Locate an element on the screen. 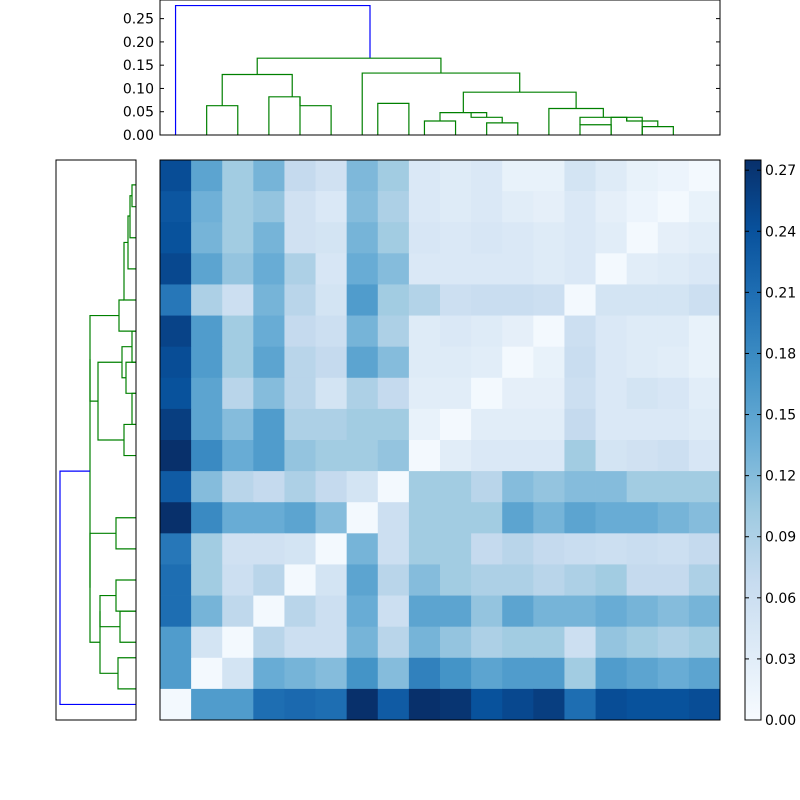  top-dendrogram-y-tick-label: 0.15 is located at coordinates (138, 66).